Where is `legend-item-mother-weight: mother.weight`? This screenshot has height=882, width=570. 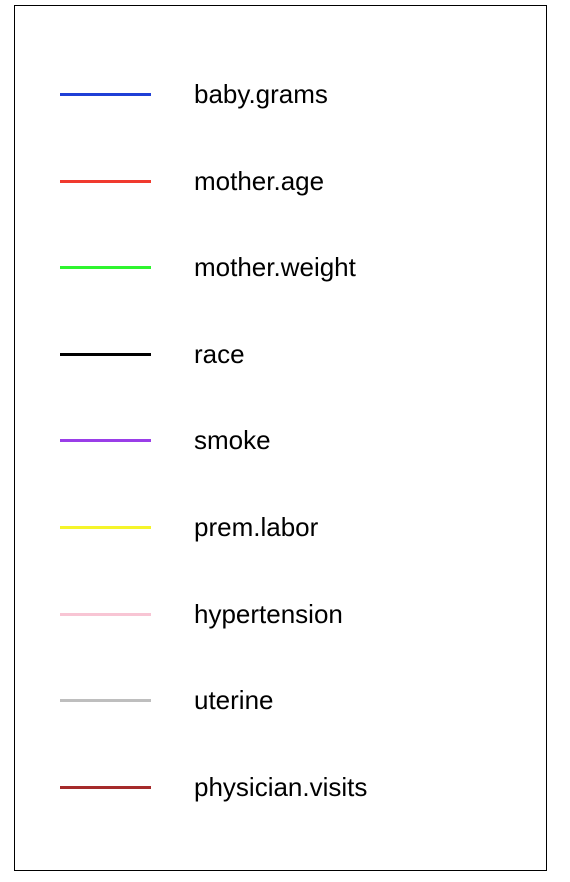
legend-item-mother-weight: mother.weight is located at coordinates (280, 267).